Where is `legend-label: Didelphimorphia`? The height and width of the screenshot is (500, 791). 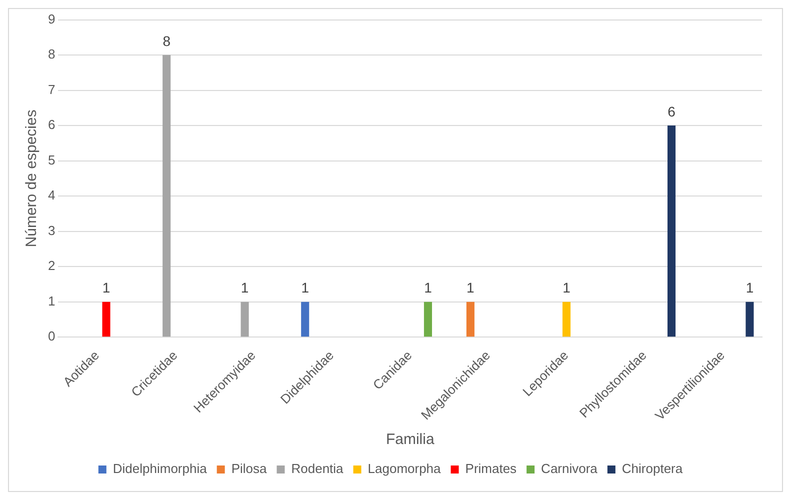 legend-label: Didelphimorphia is located at coordinates (160, 468).